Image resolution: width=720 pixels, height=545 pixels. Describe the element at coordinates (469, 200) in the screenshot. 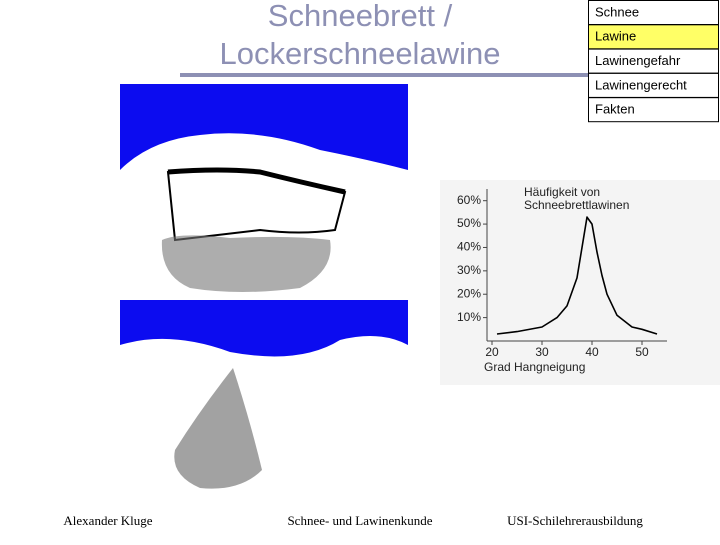

I see `y-tick-label: 60%` at that location.